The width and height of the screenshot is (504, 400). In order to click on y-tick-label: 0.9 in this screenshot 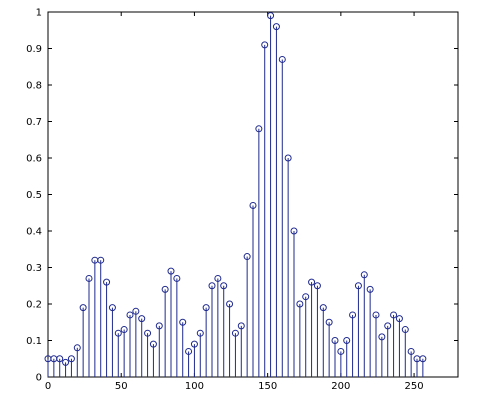, I will do `click(34, 49)`.